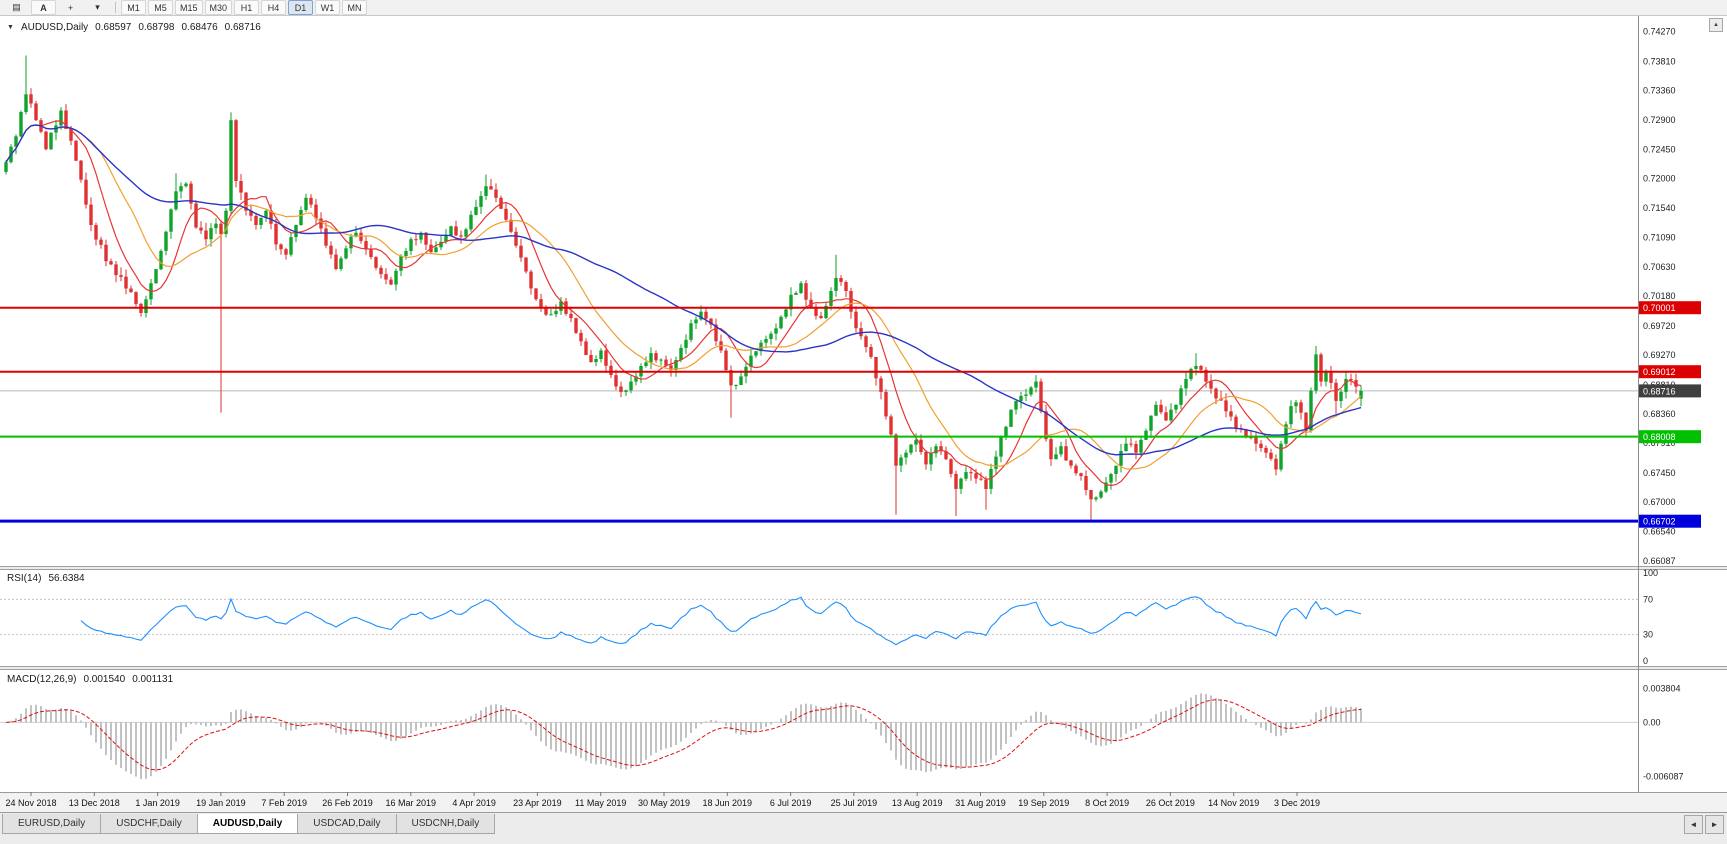 This screenshot has height=844, width=1727. What do you see at coordinates (1659, 237) in the screenshot?
I see `price-tick-label: 0.71090` at bounding box center [1659, 237].